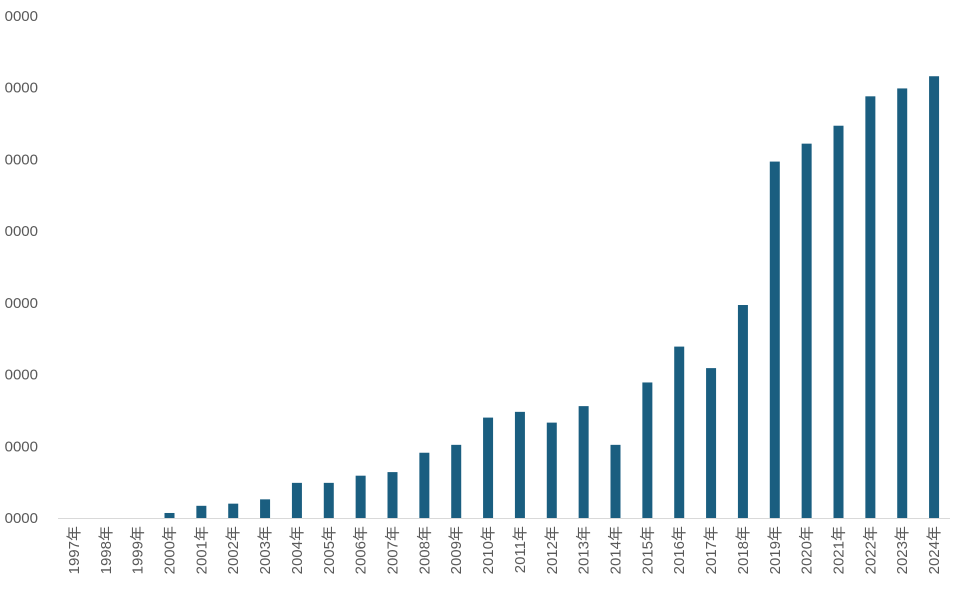 The image size is (960, 592). I want to click on y-axis-ticks: 0000 0000 0000 0000 0000 0000 0000 0000, so click(21, 267).